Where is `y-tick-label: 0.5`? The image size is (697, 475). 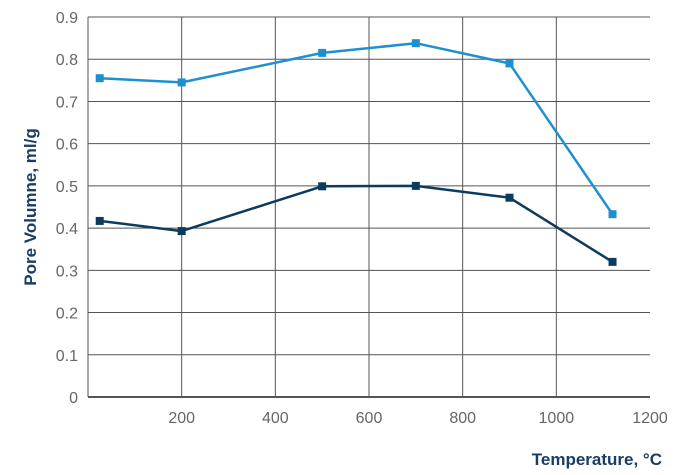 y-tick-label: 0.5 is located at coordinates (67, 187).